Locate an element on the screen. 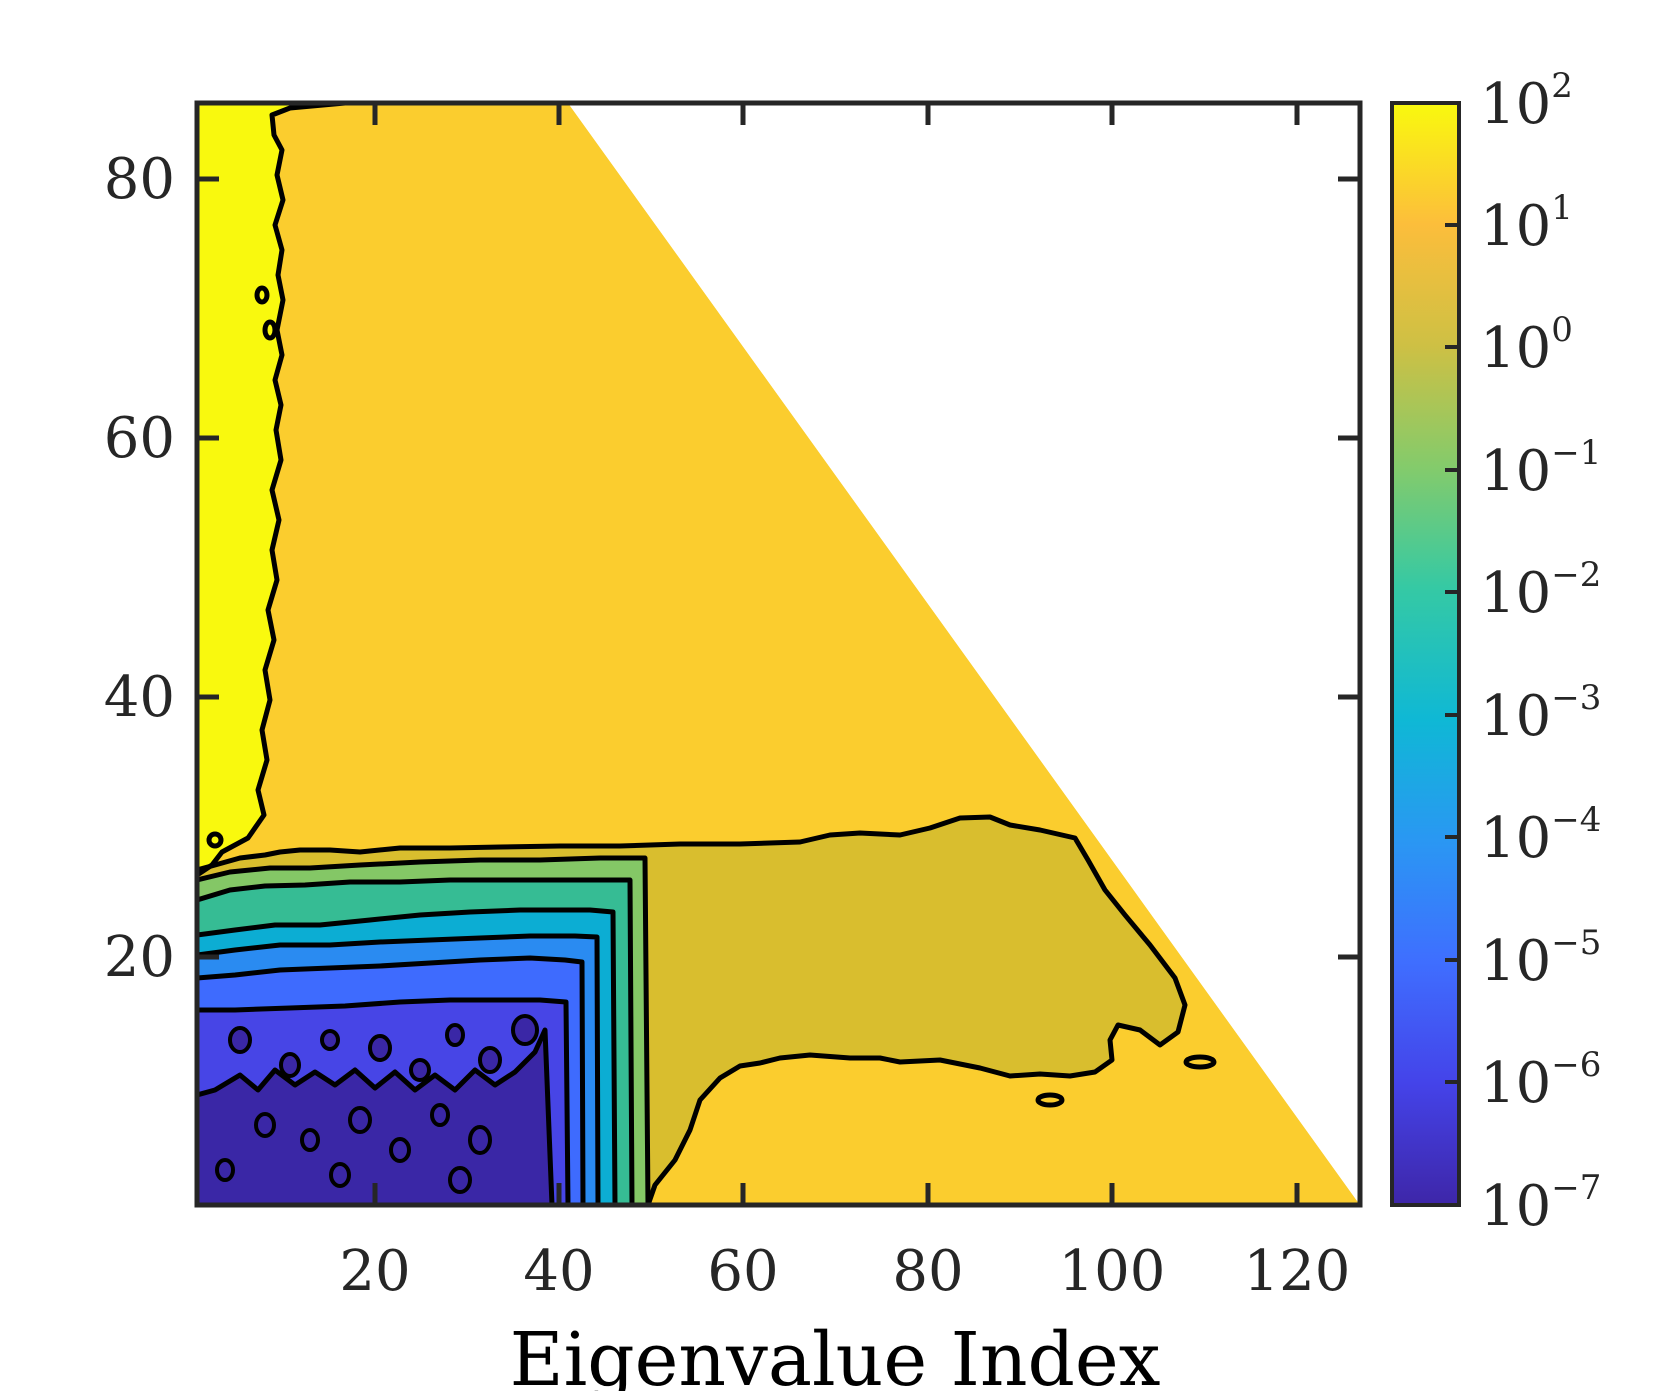 The width and height of the screenshot is (1666, 1391). y-tick-label: 80 is located at coordinates (139, 179).